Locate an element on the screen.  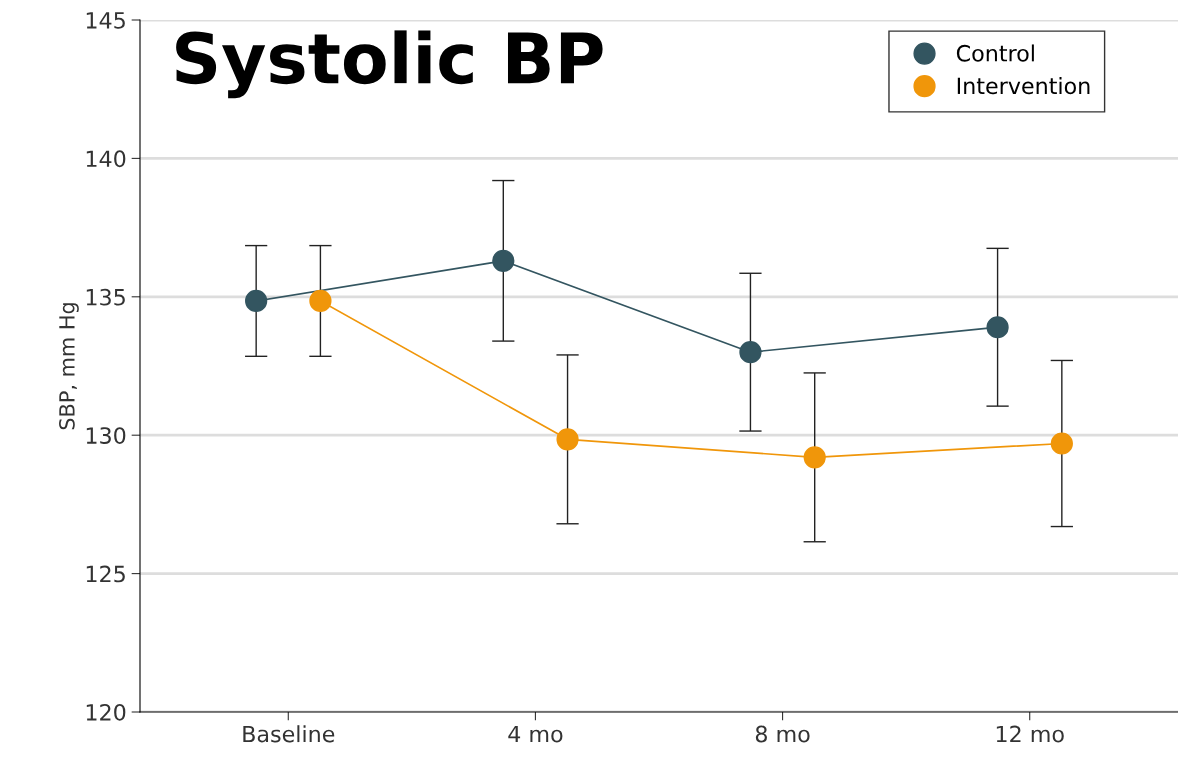
y-tick-label: 130 is located at coordinates (106, 435).